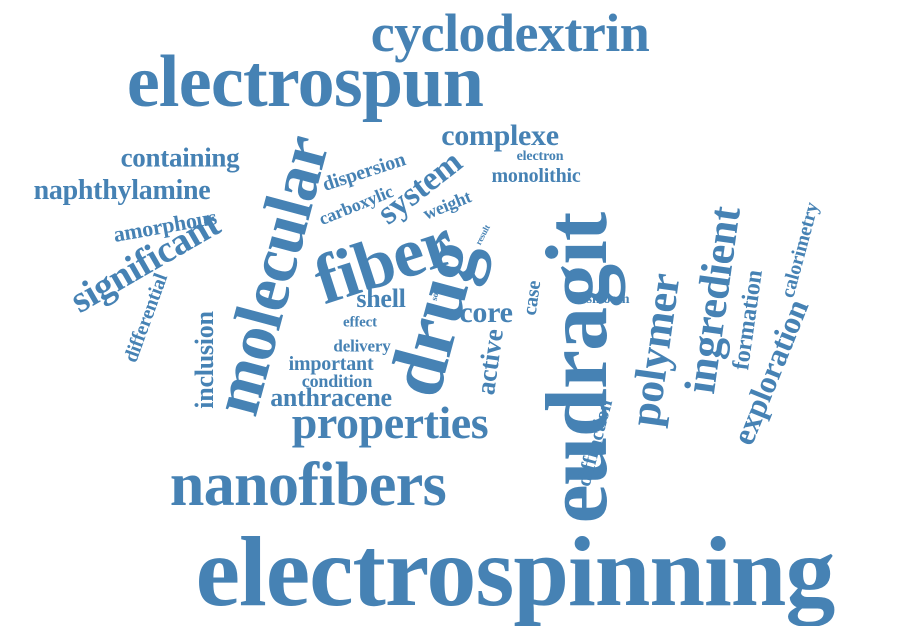 The image size is (900, 626). What do you see at coordinates (362, 346) in the screenshot?
I see `word-delivery: delivery` at bounding box center [362, 346].